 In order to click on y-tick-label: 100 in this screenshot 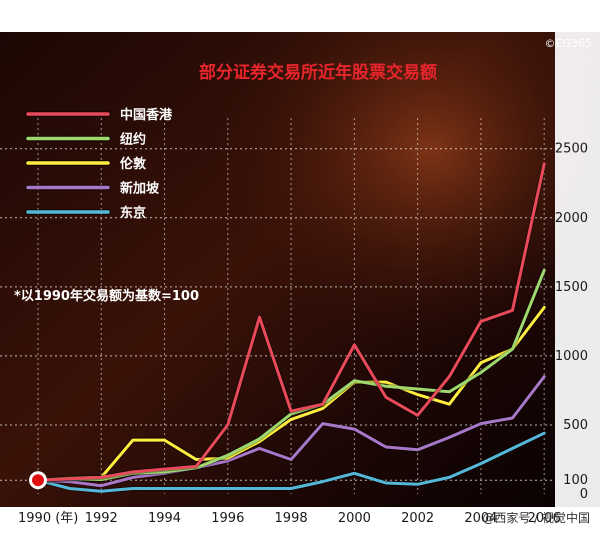, I will do `click(575, 480)`.